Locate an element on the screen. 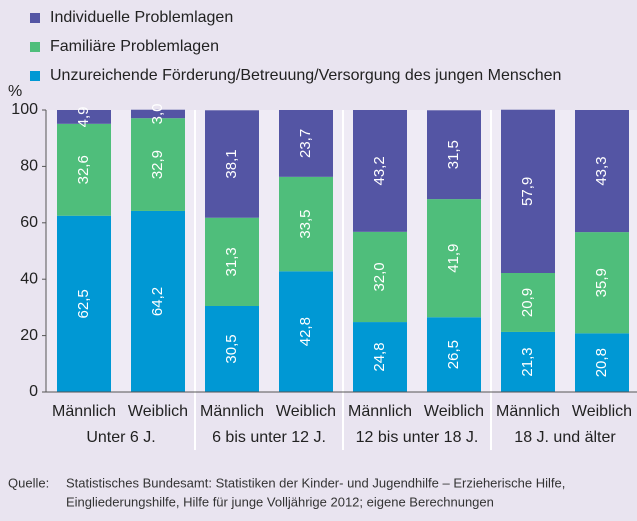  value-label: 57,9 is located at coordinates (527, 191).